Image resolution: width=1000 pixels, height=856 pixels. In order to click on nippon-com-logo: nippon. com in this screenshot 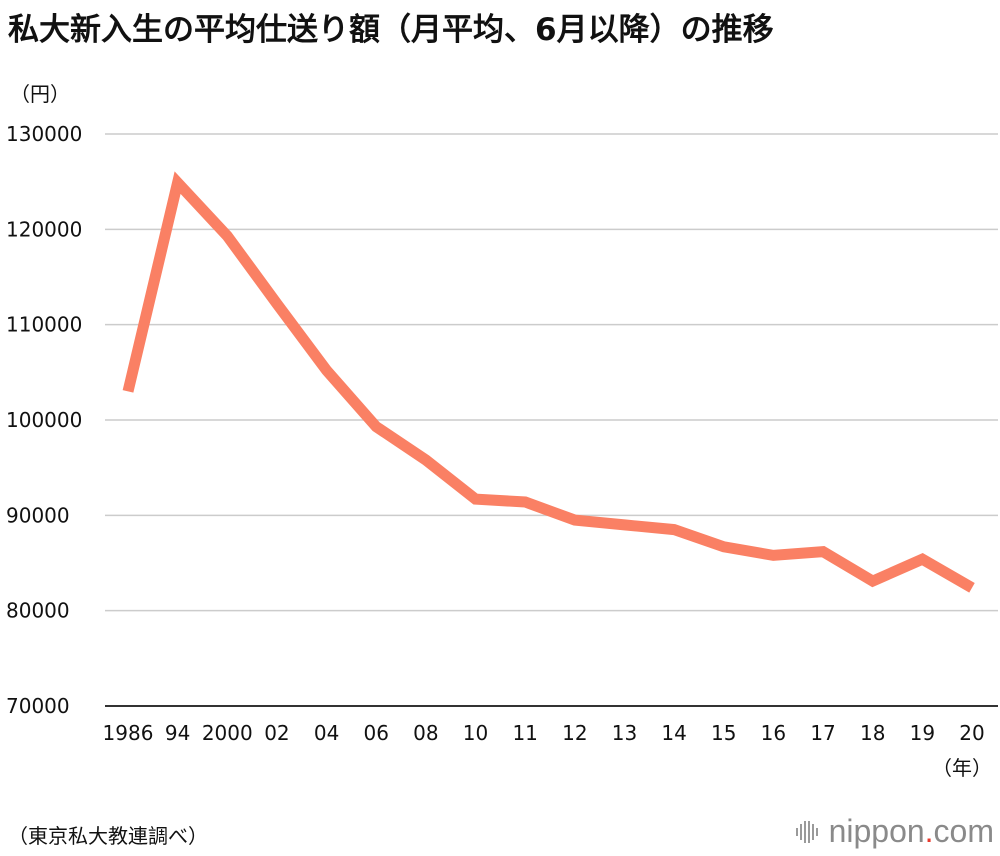, I will do `click(894, 831)`.